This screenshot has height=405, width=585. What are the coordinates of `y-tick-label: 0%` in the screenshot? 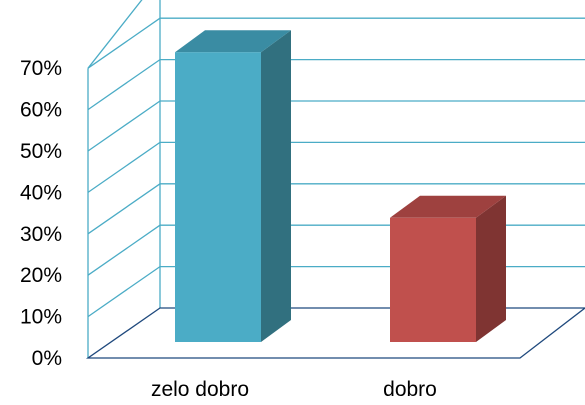 It's located at (47, 358).